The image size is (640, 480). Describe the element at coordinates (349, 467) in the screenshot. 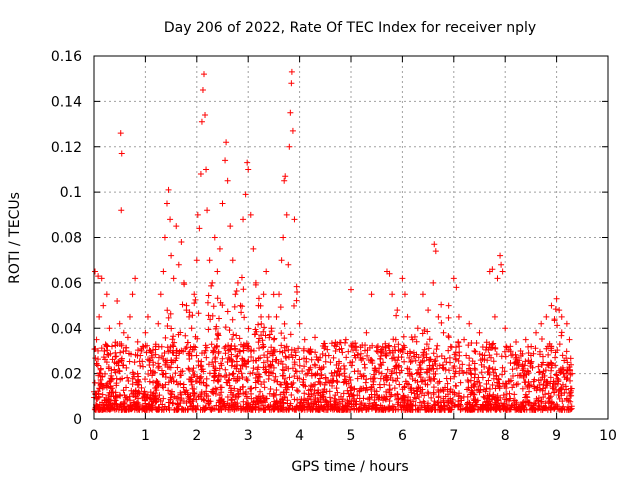

I see `x-axis-label: GPS time / hours` at that location.